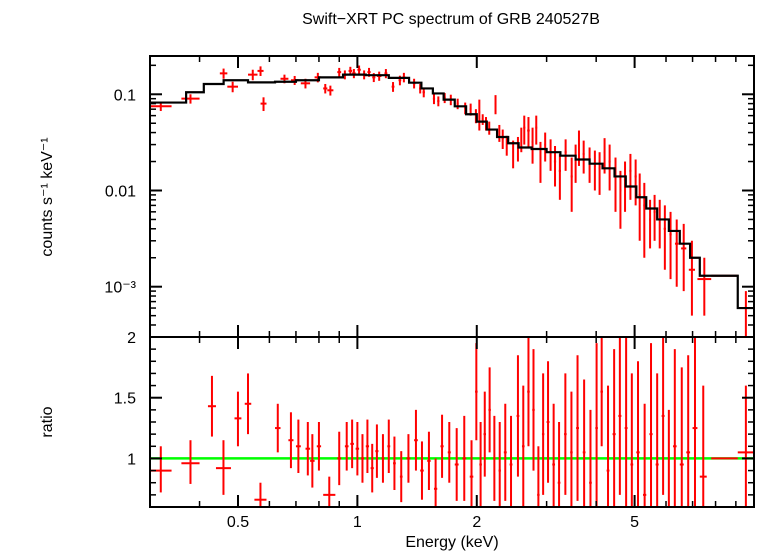  I want to click on spectrum-y-tick-label: 10⁻³, so click(120, 288).